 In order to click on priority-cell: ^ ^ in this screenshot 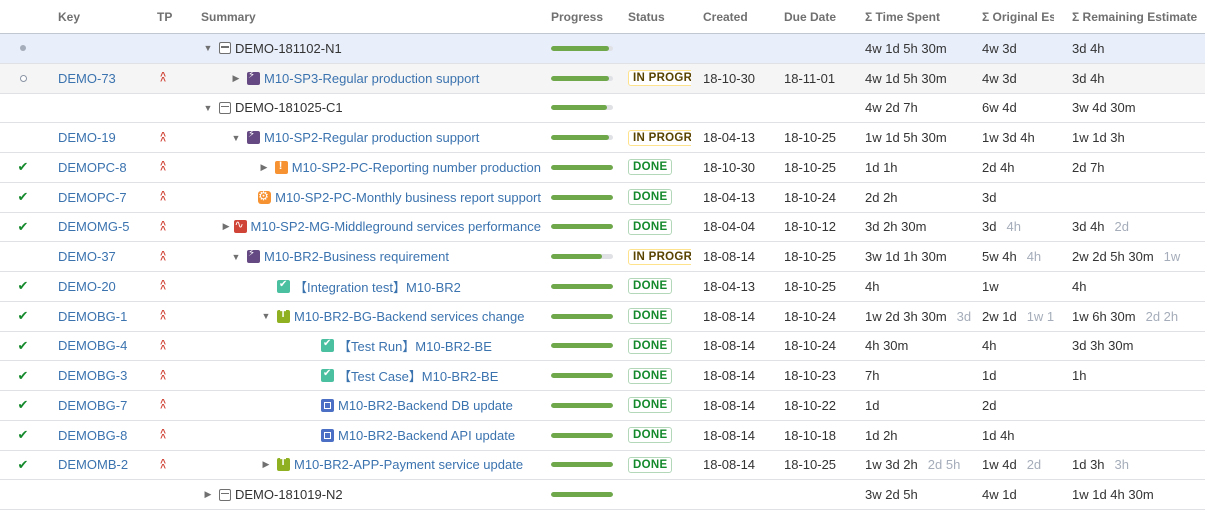, I will do `click(172, 435)`.